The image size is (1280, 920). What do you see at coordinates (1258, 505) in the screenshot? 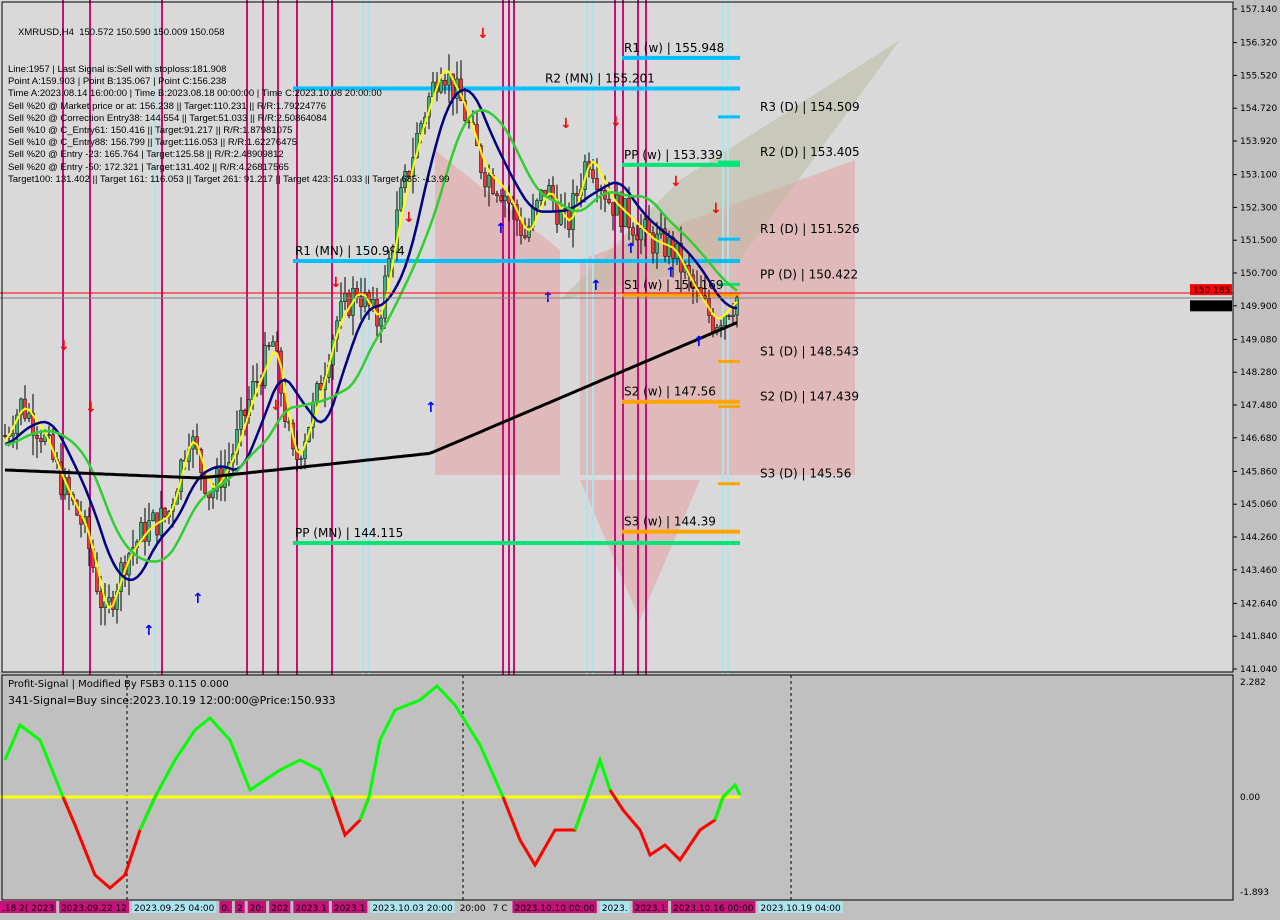
I see `y-tick-label: 145.060` at bounding box center [1258, 505].